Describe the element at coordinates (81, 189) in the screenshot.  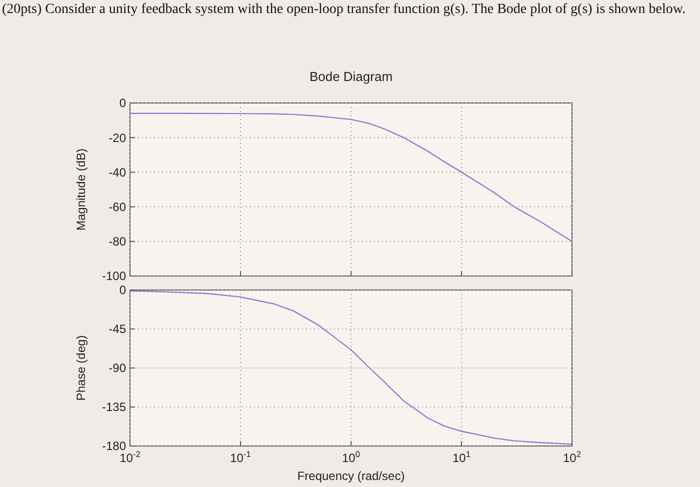
I see `y-axis-title: Magnitude (dB)` at that location.